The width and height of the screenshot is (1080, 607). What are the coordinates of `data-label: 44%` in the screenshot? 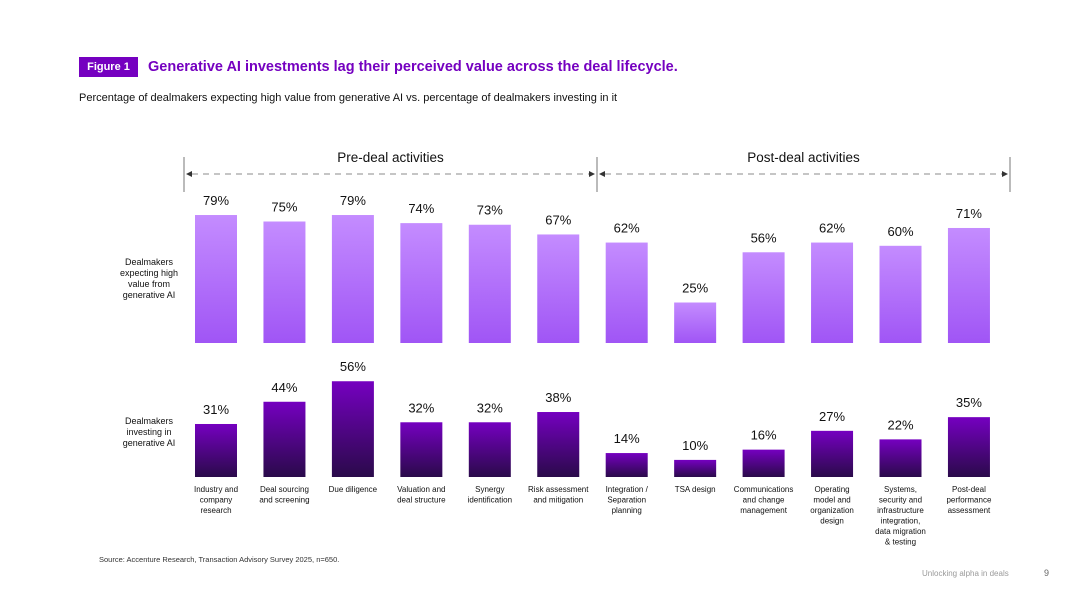 It's located at (284, 387).